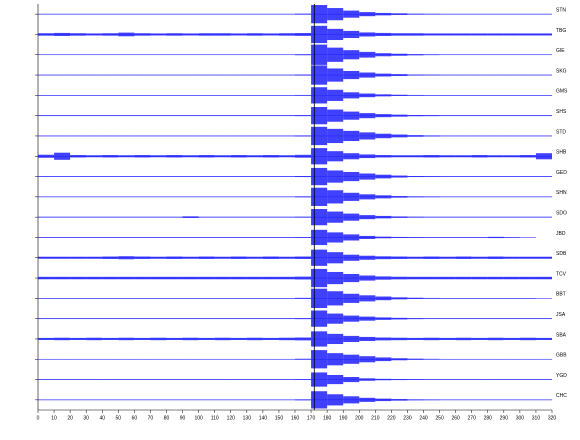 The height and width of the screenshot is (440, 580). I want to click on x-tick-label: 190, so click(343, 418).